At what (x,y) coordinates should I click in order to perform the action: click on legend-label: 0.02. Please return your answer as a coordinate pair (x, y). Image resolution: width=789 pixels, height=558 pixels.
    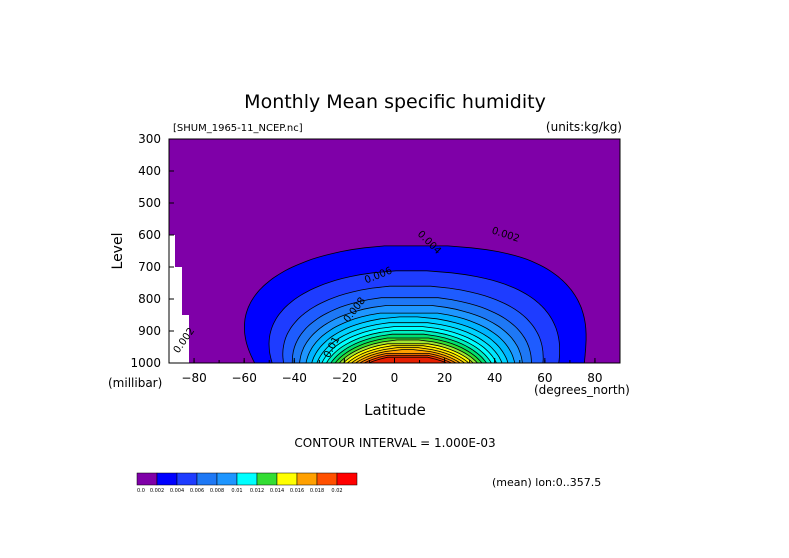
    Looking at the image, I should click on (336, 491).